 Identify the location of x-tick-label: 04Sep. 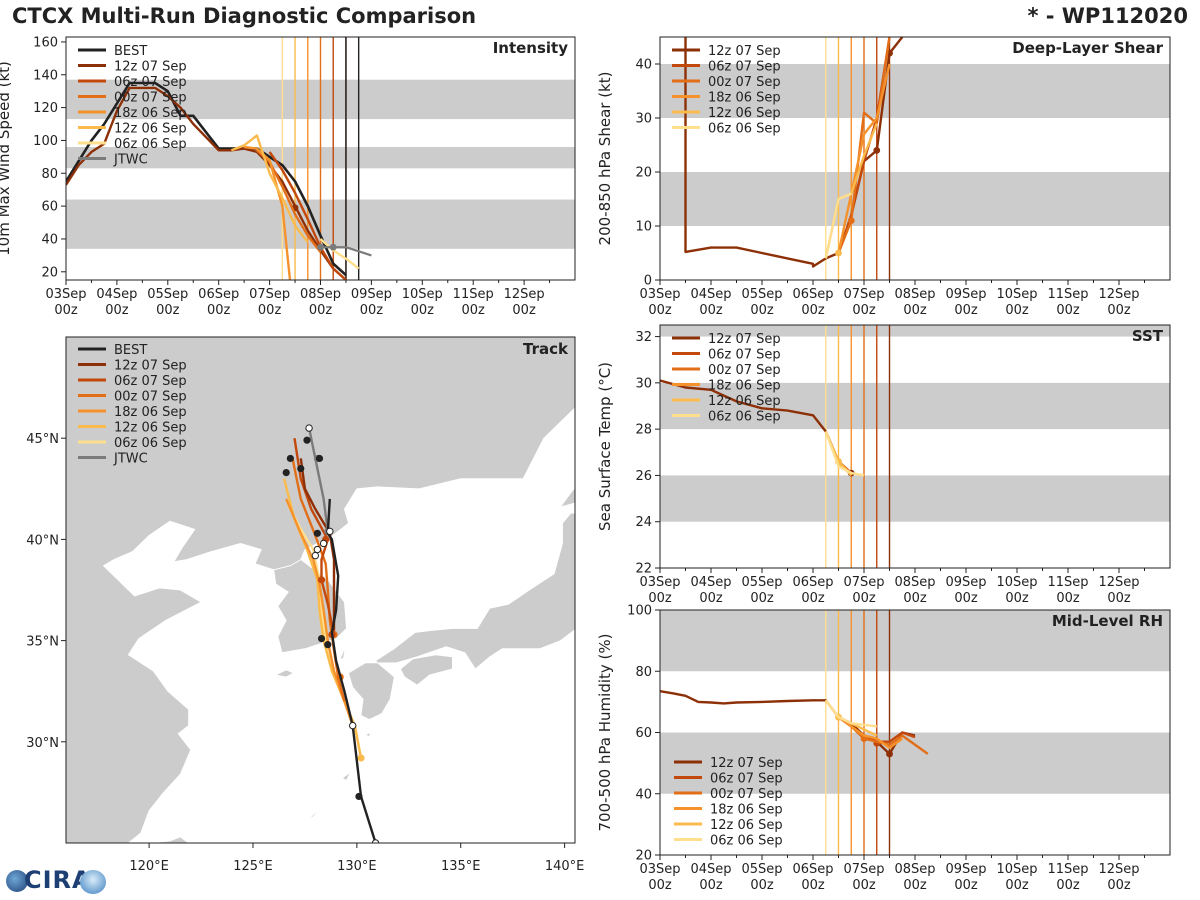
(710, 869).